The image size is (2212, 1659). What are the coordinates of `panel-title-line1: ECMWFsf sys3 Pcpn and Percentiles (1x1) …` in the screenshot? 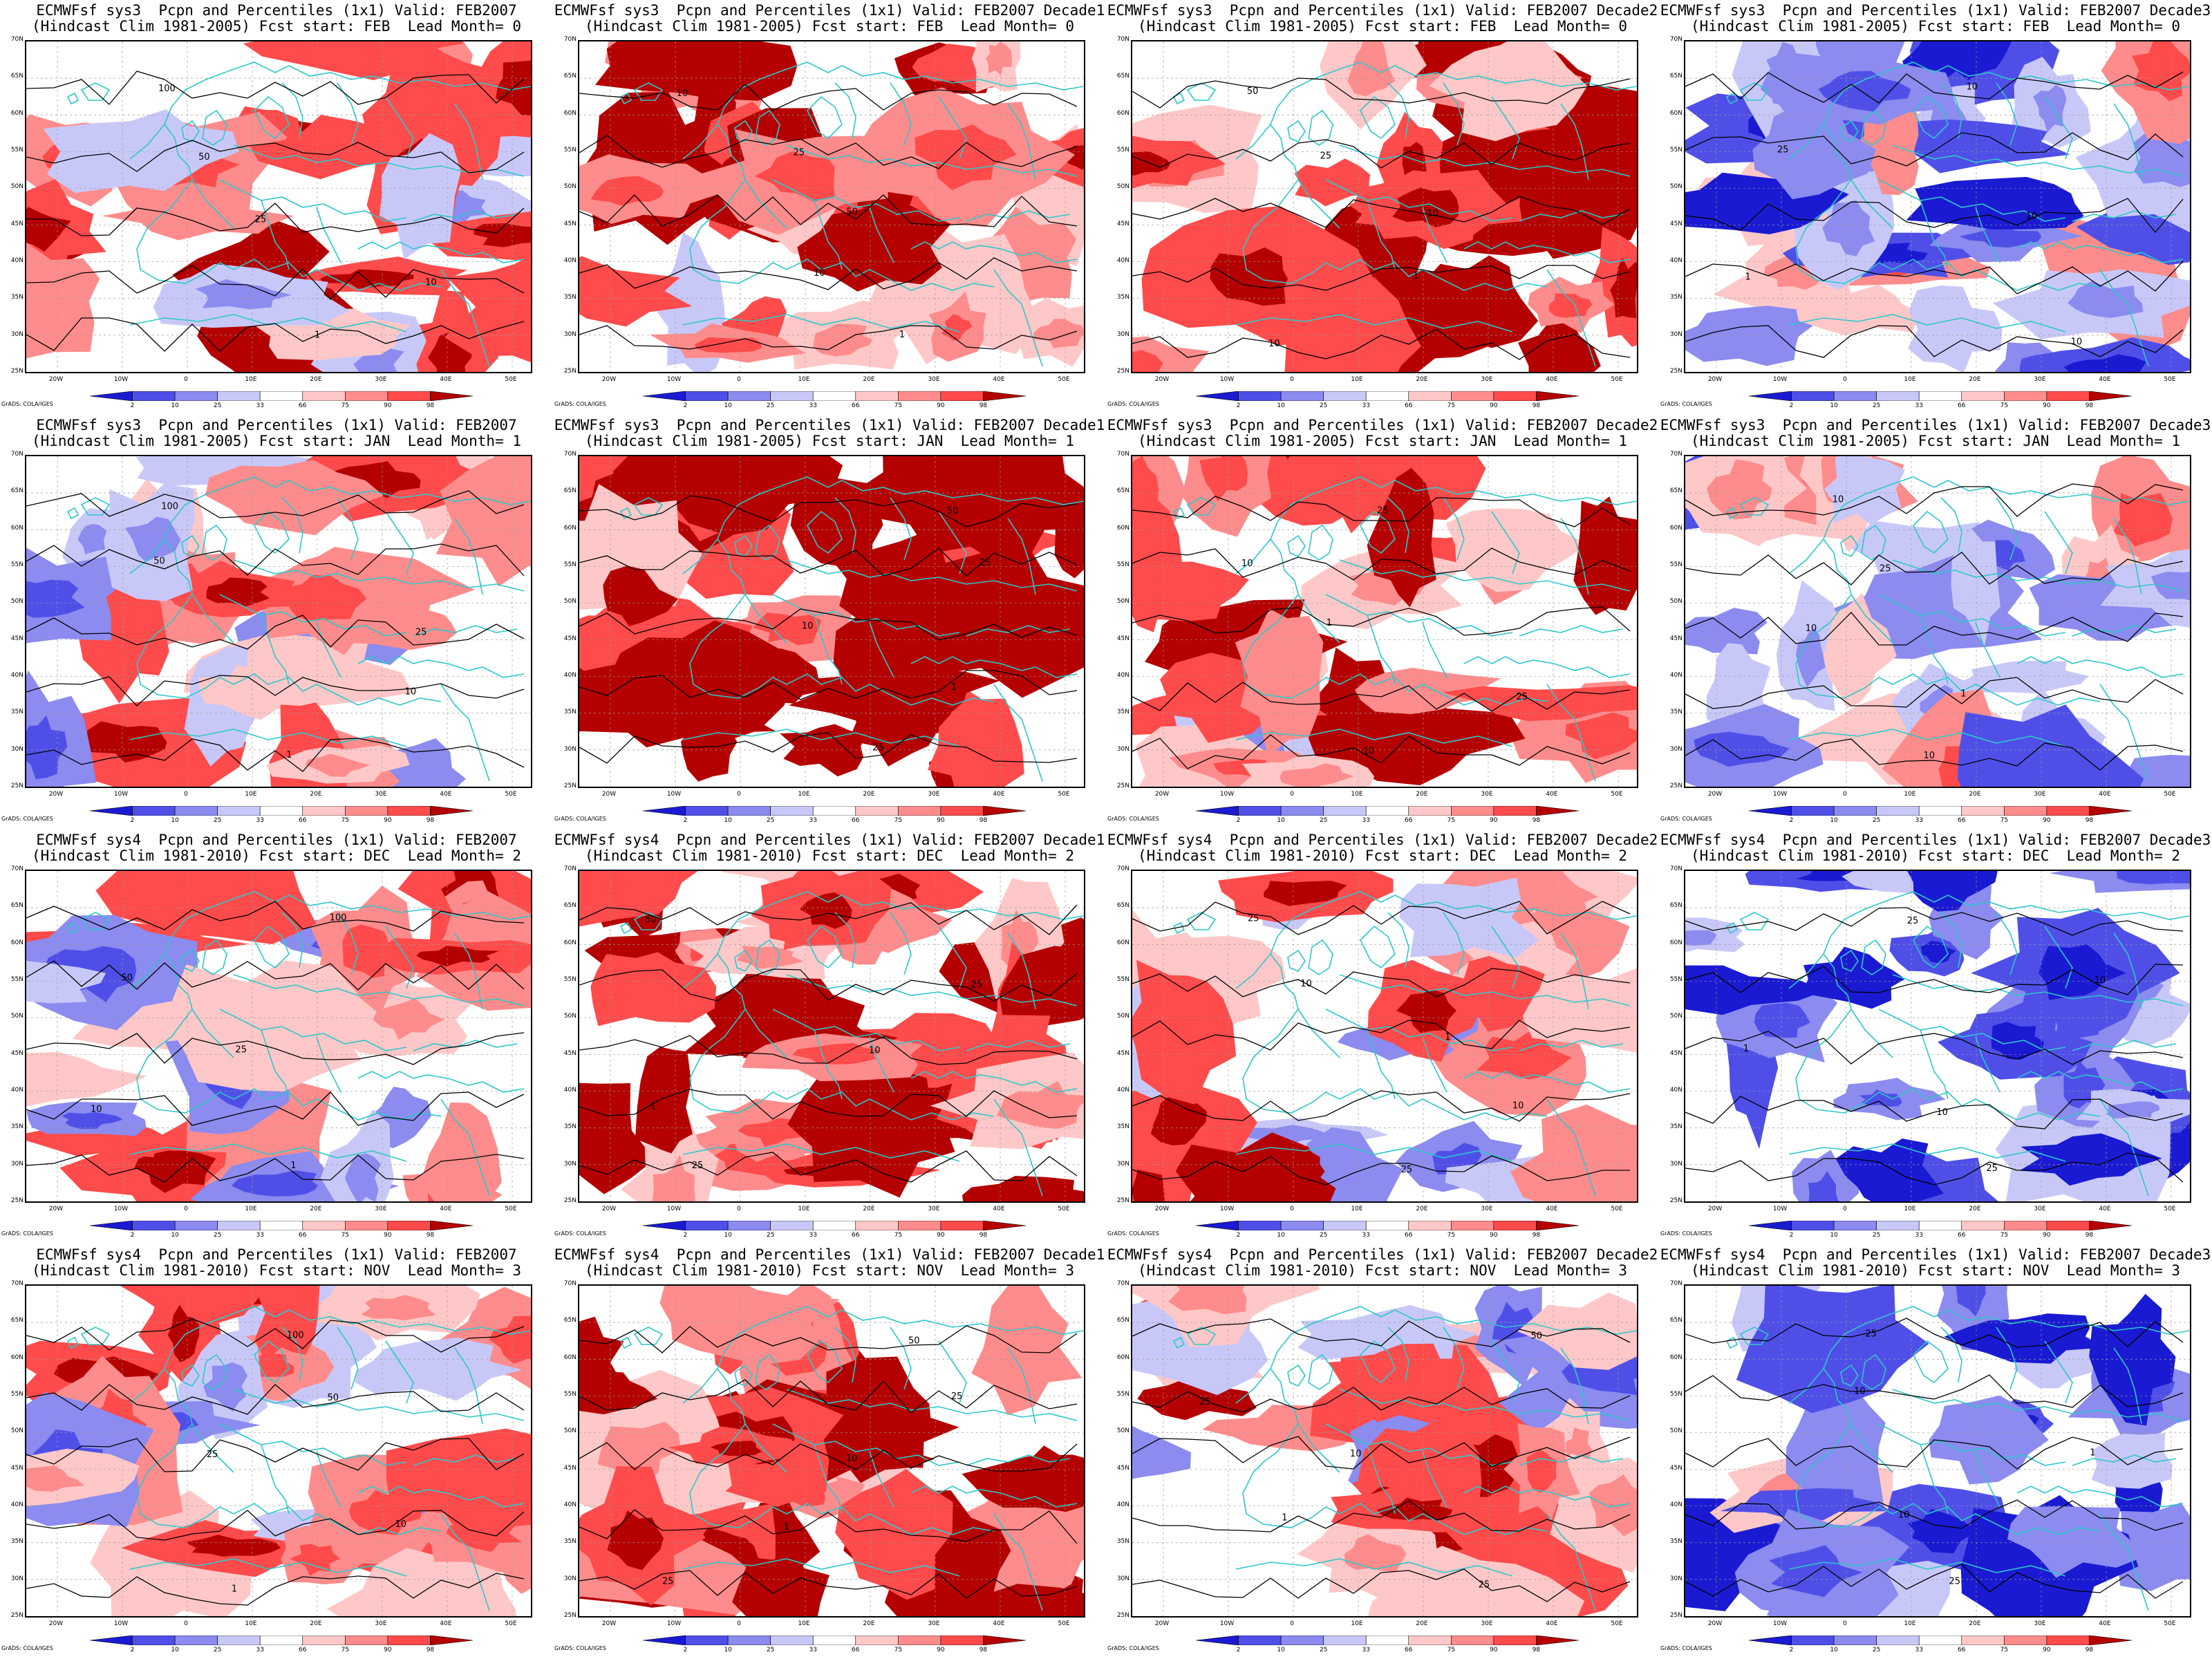 It's located at (276, 10).